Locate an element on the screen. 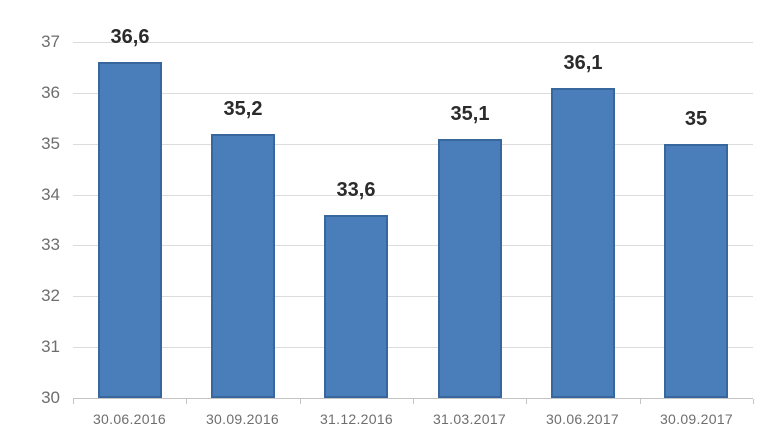  bar-30.09.2016 is located at coordinates (243, 266).